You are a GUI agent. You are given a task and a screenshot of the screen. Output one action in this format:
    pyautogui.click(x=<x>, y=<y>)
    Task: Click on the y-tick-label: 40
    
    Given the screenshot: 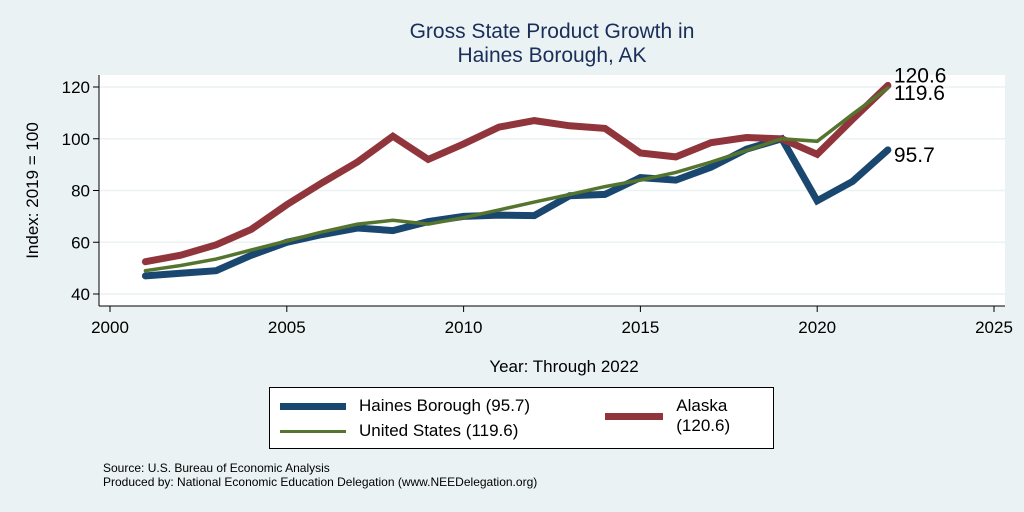 What is the action you would take?
    pyautogui.click(x=80, y=294)
    